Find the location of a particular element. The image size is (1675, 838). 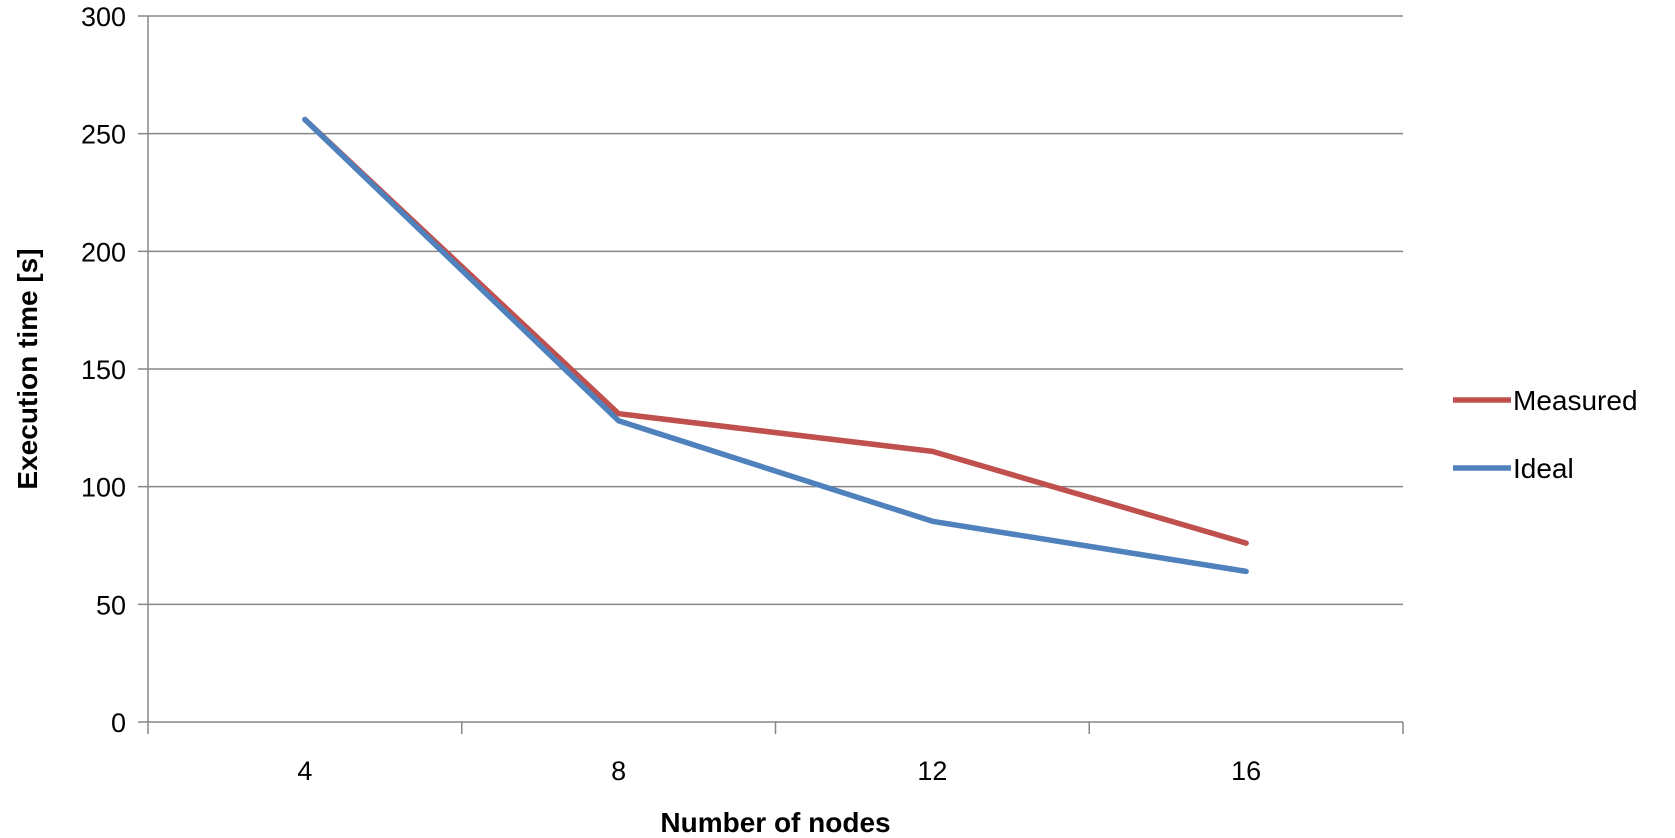

y-tick-label: 200 is located at coordinates (103, 252).